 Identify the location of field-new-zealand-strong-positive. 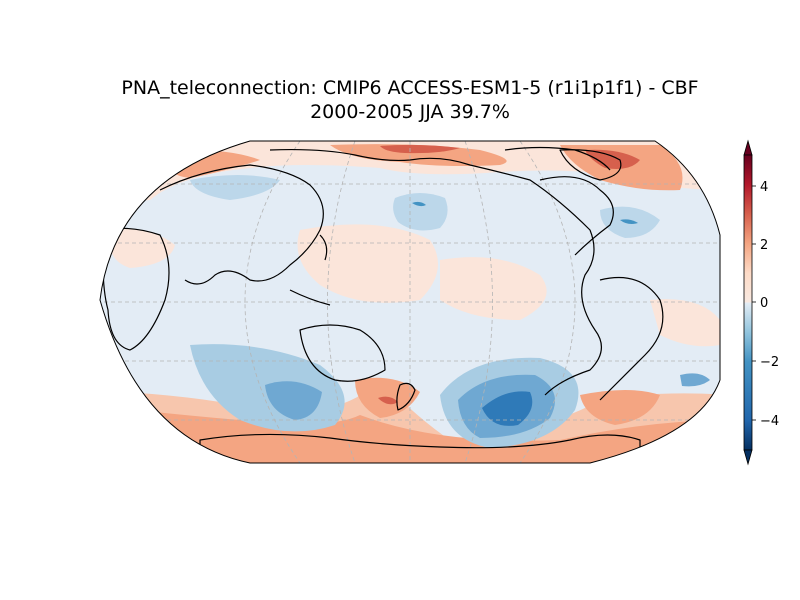
(388, 400).